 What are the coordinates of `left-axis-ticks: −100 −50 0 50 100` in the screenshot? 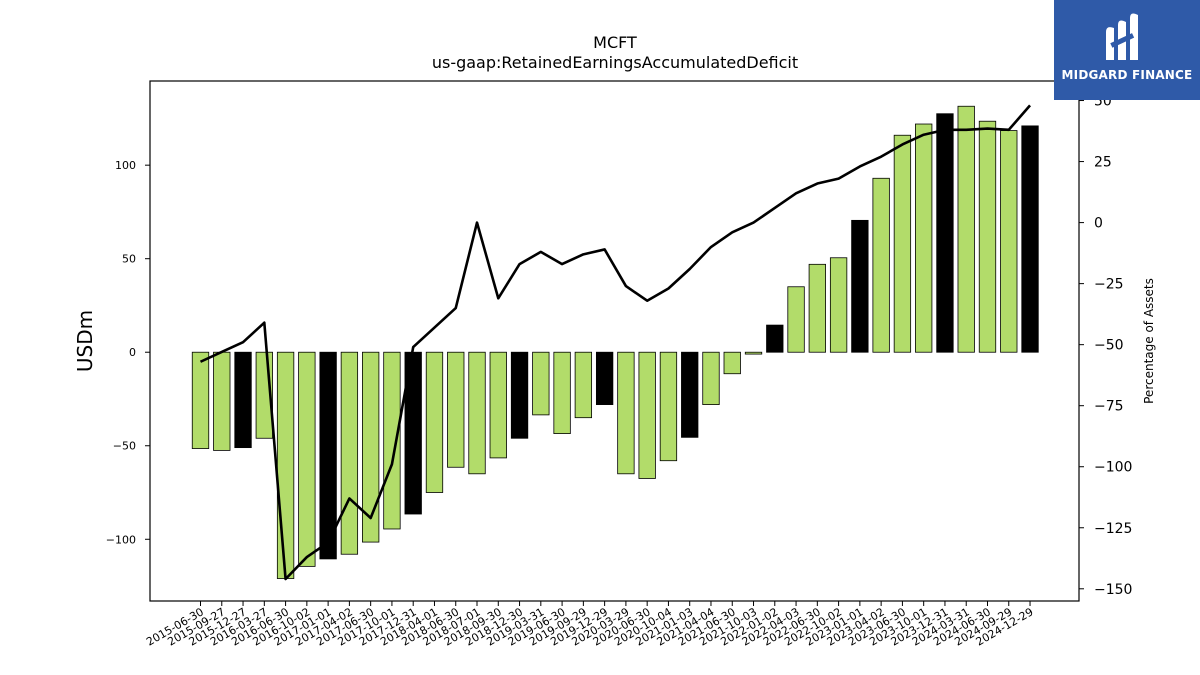 It's located at (128, 352).